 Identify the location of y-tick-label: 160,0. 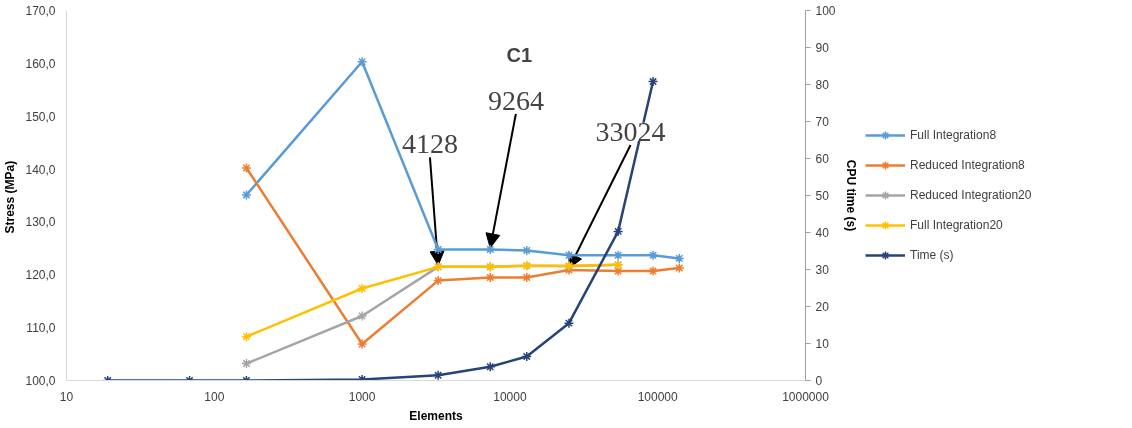
(40, 63).